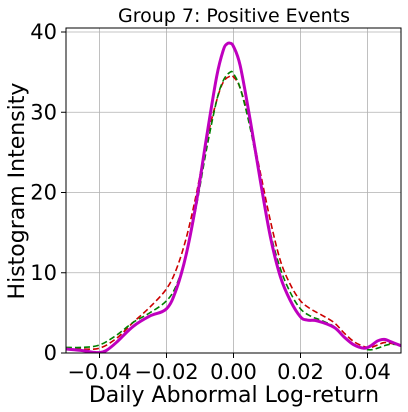  Describe the element at coordinates (43, 32) in the screenshot. I see `y-tick-label: 40` at that location.